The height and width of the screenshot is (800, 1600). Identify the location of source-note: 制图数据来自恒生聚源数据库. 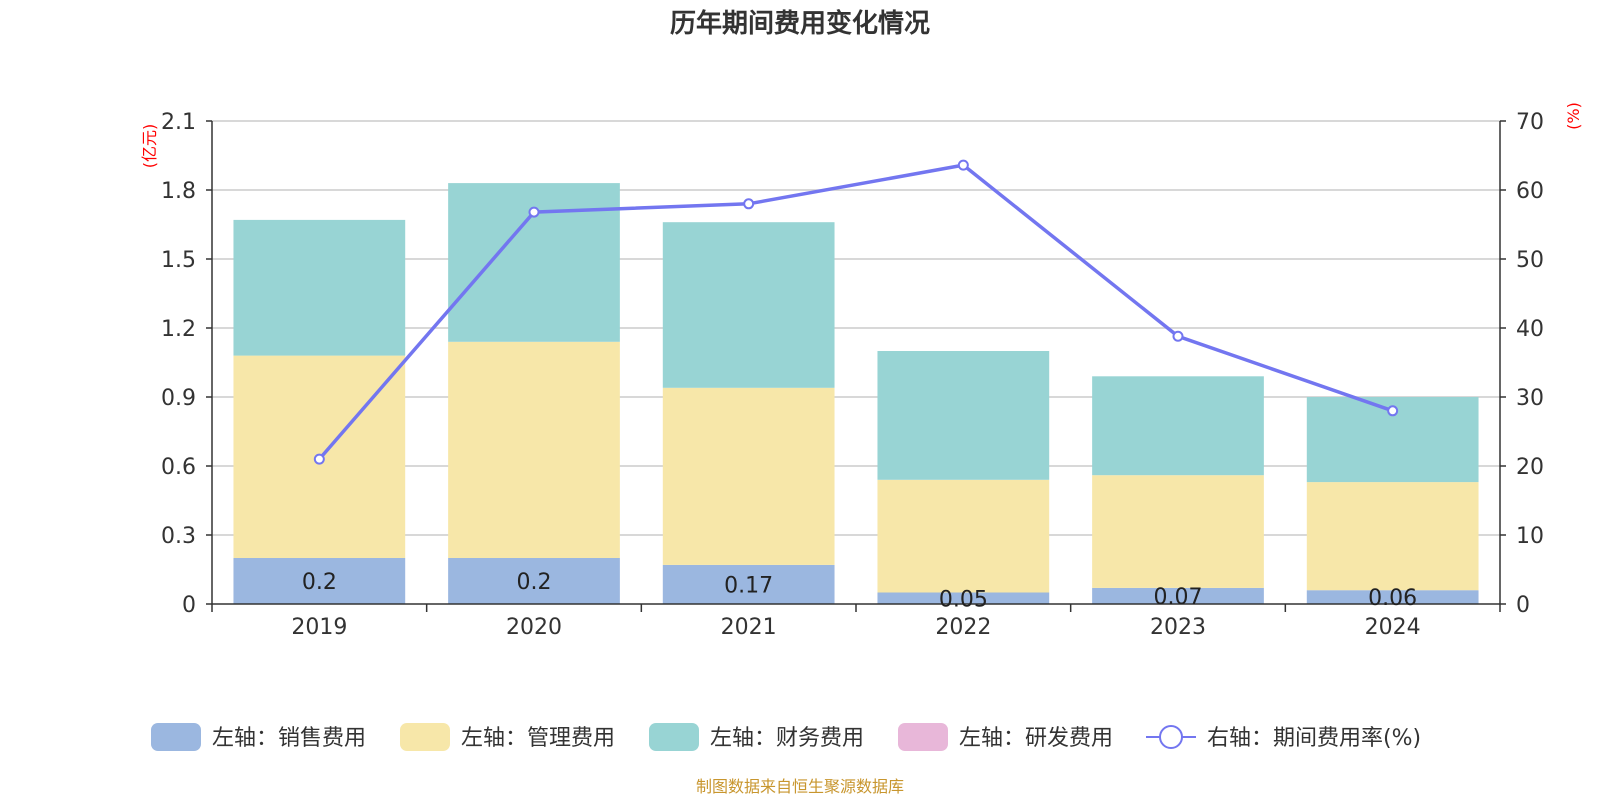
(800, 786).